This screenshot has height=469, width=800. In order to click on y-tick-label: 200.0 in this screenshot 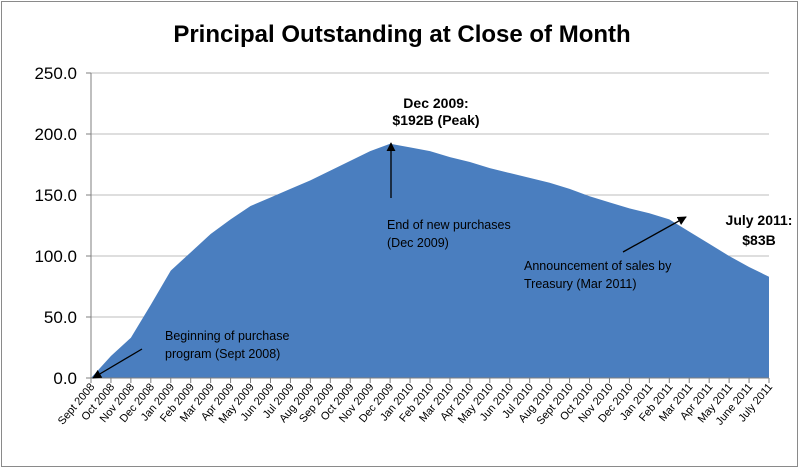, I will do `click(55, 134)`.